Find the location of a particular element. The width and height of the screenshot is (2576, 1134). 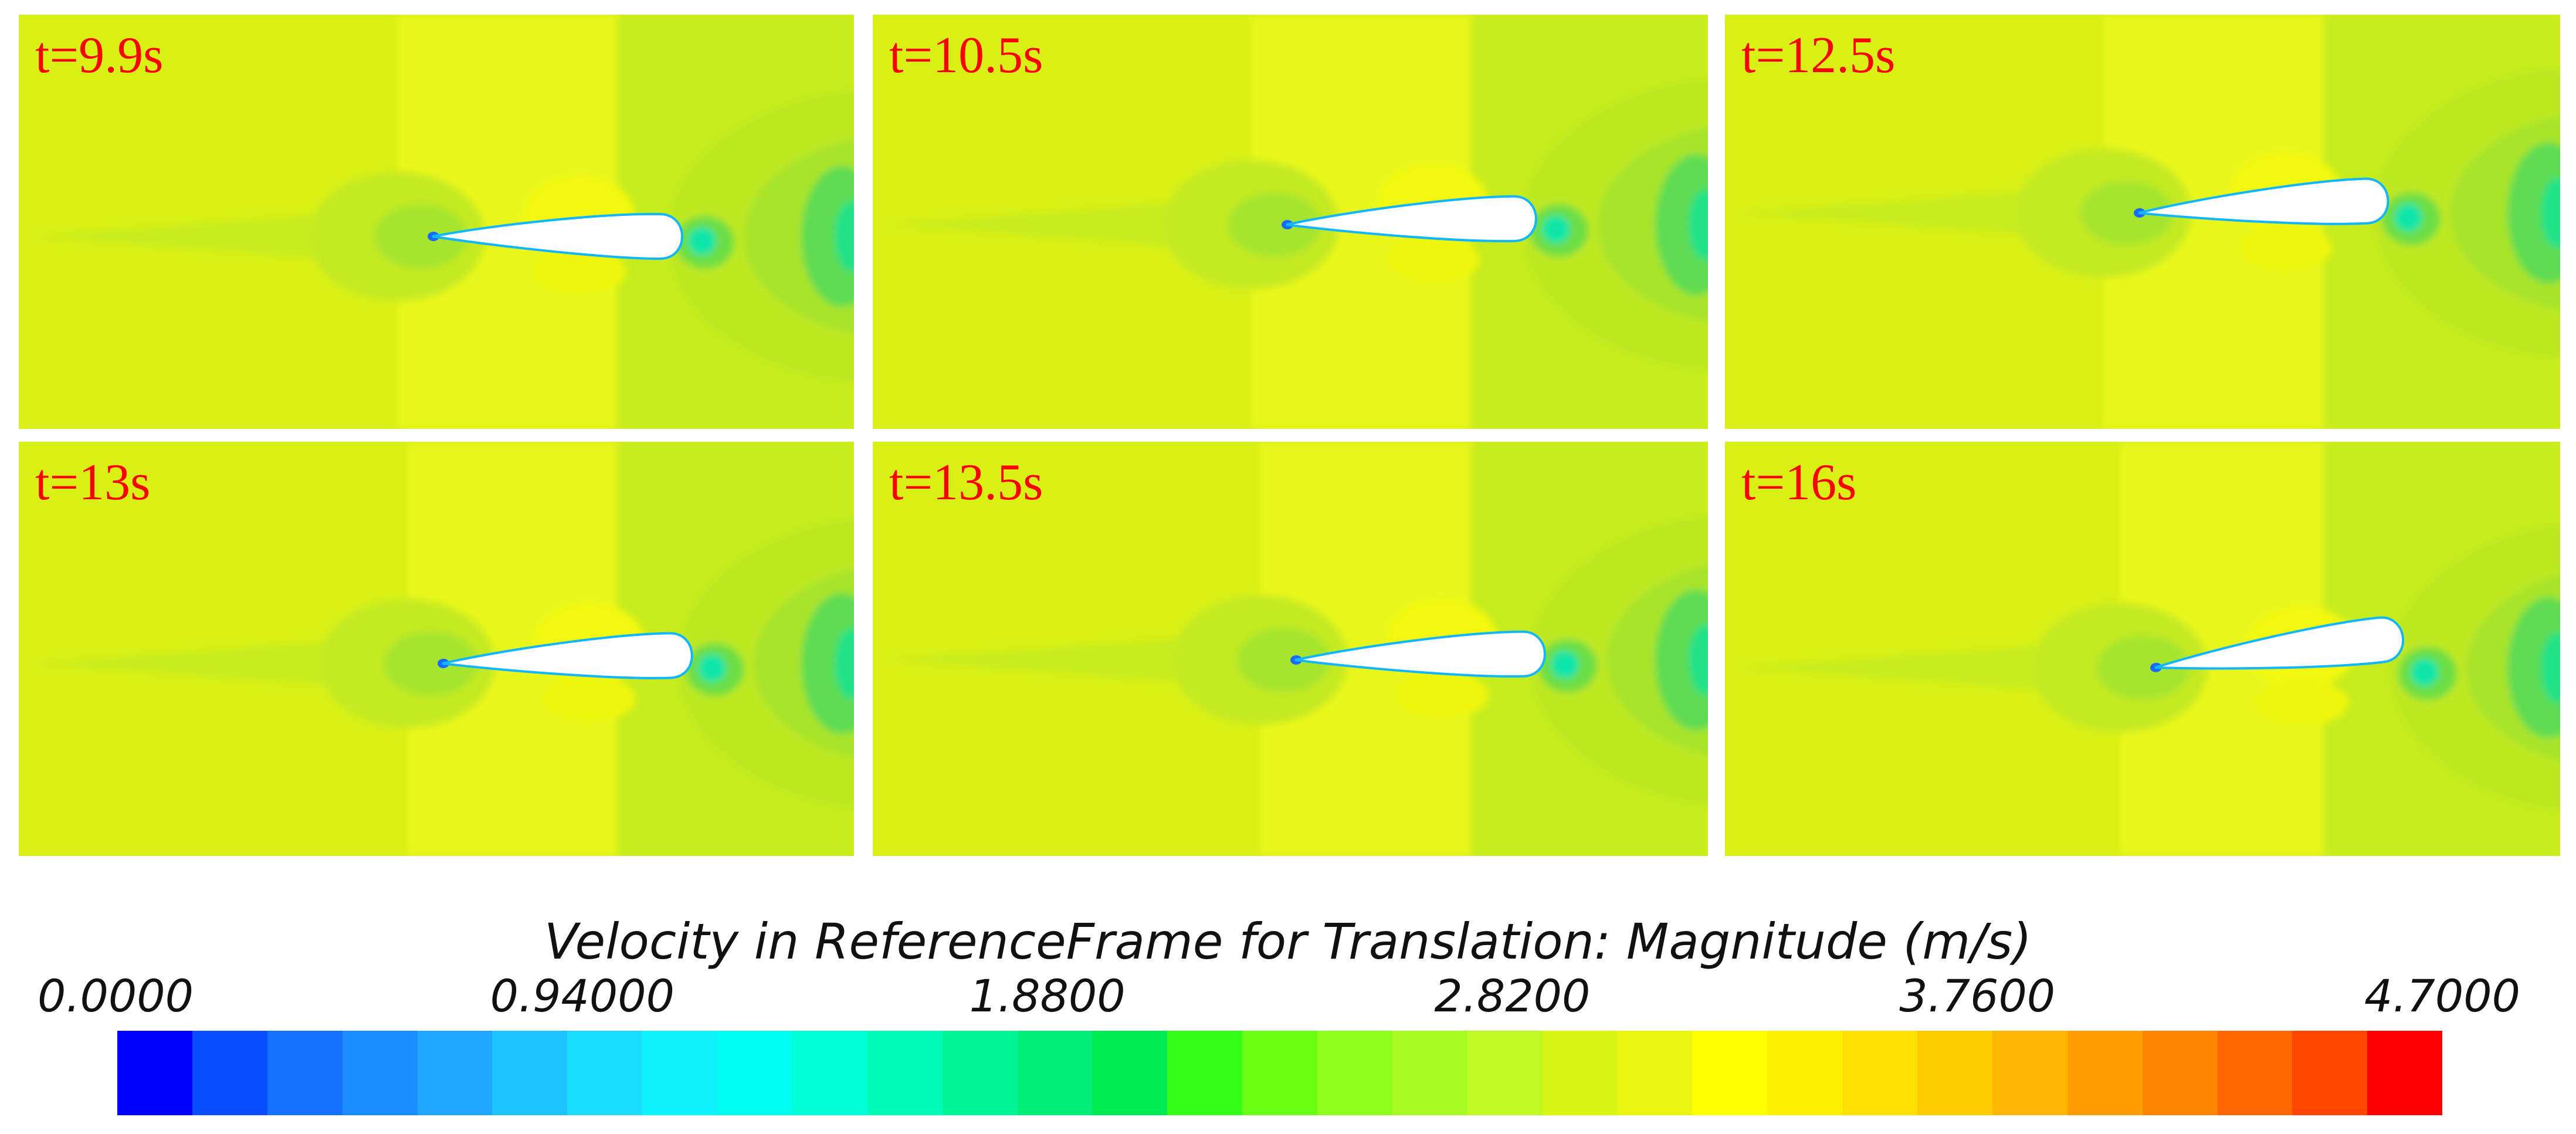

colorbar is located at coordinates (1280, 1073).